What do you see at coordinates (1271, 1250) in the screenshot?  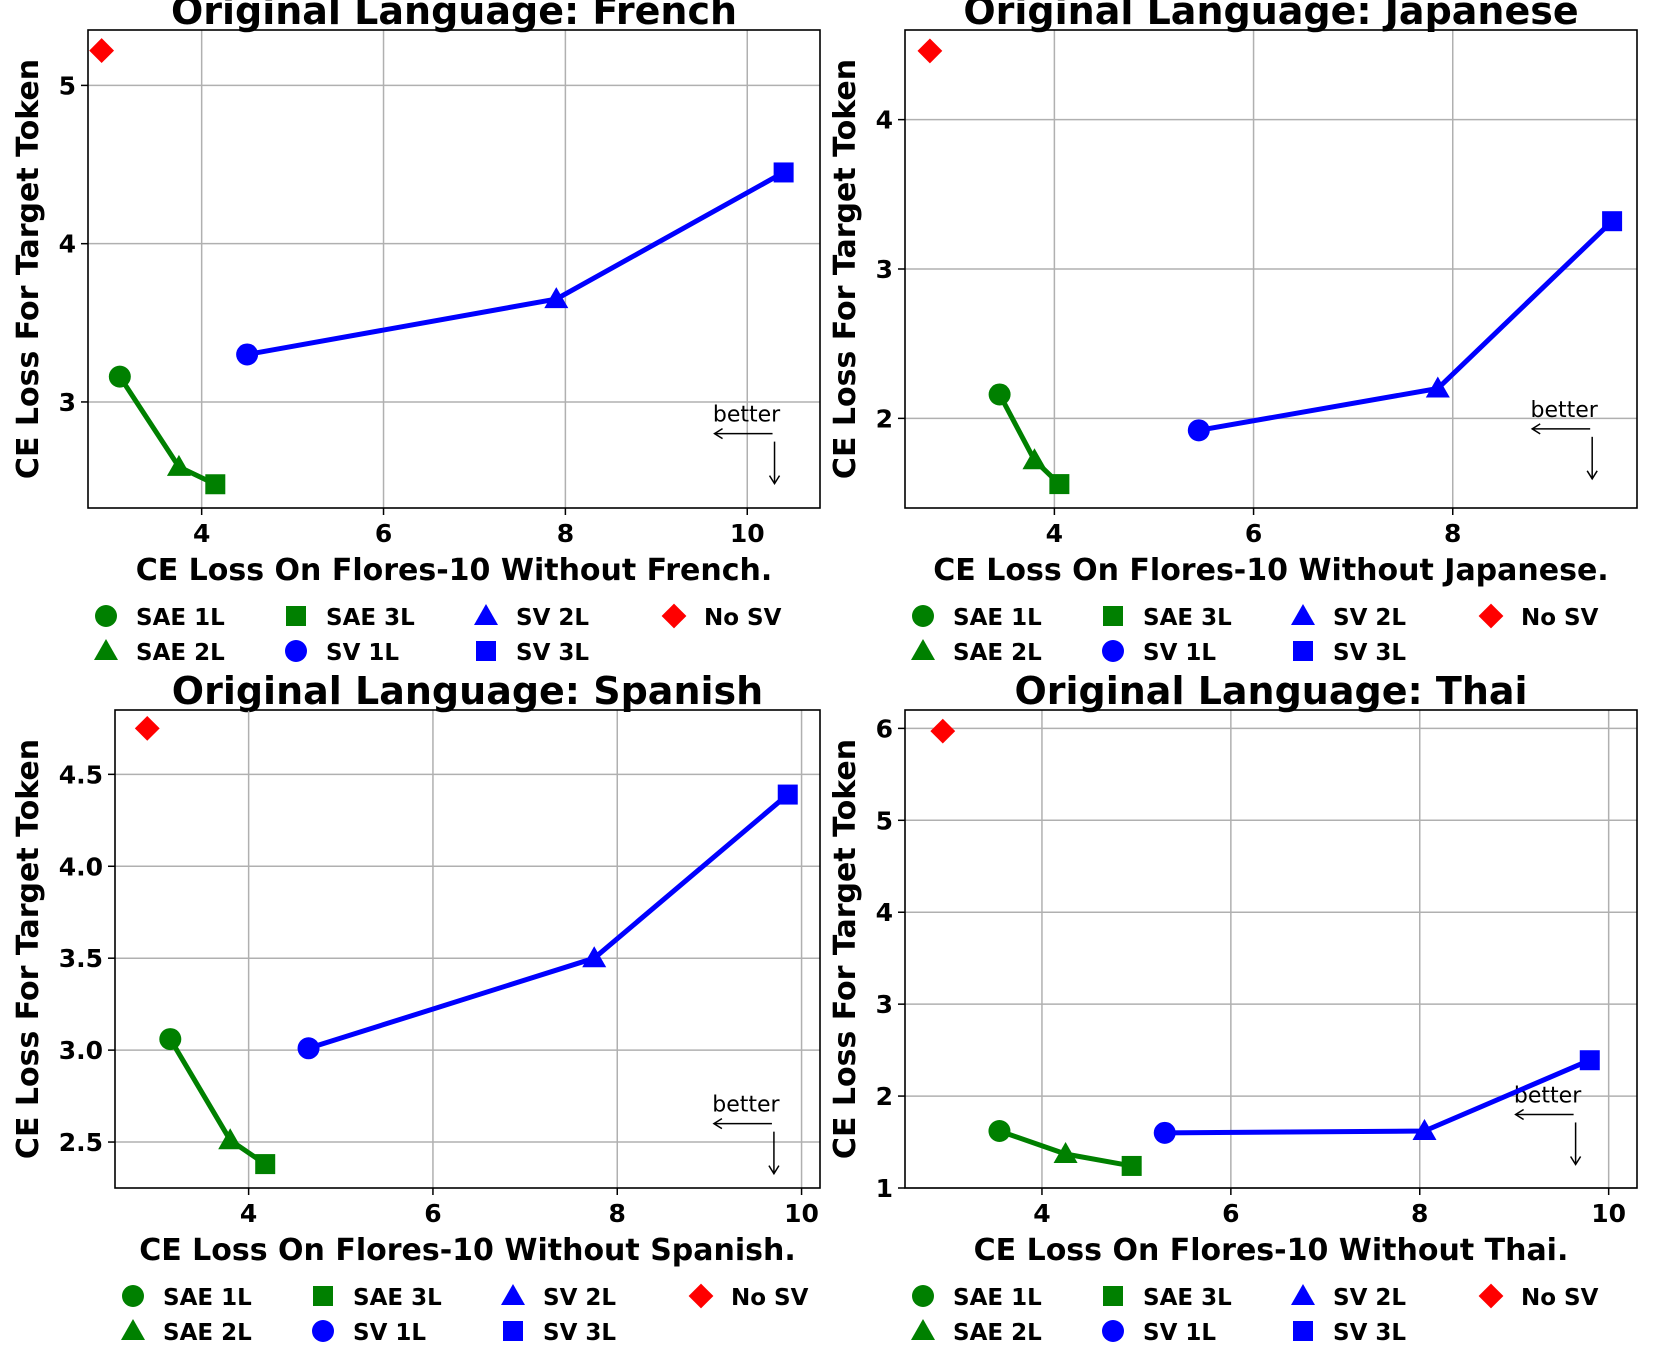 I see `x-axis-label: CE Loss On Flores-10 Without Thai.` at bounding box center [1271, 1250].